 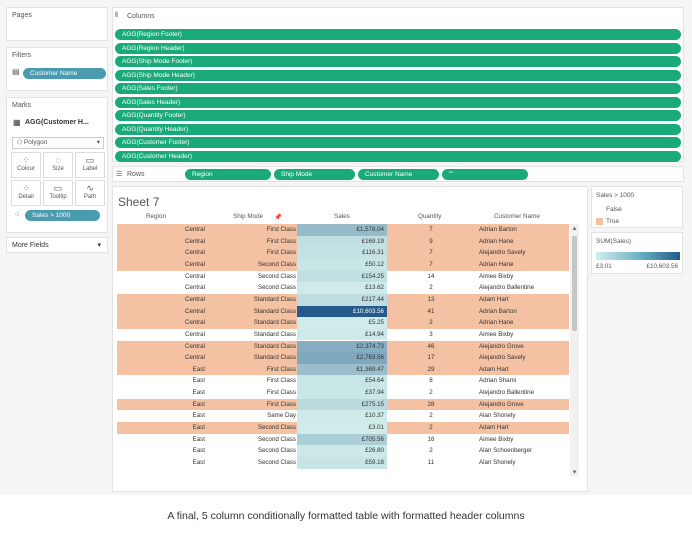 What do you see at coordinates (343, 323) in the screenshot?
I see `table-row: Central Standard Class £5.25 2 Adrian Hane` at bounding box center [343, 323].